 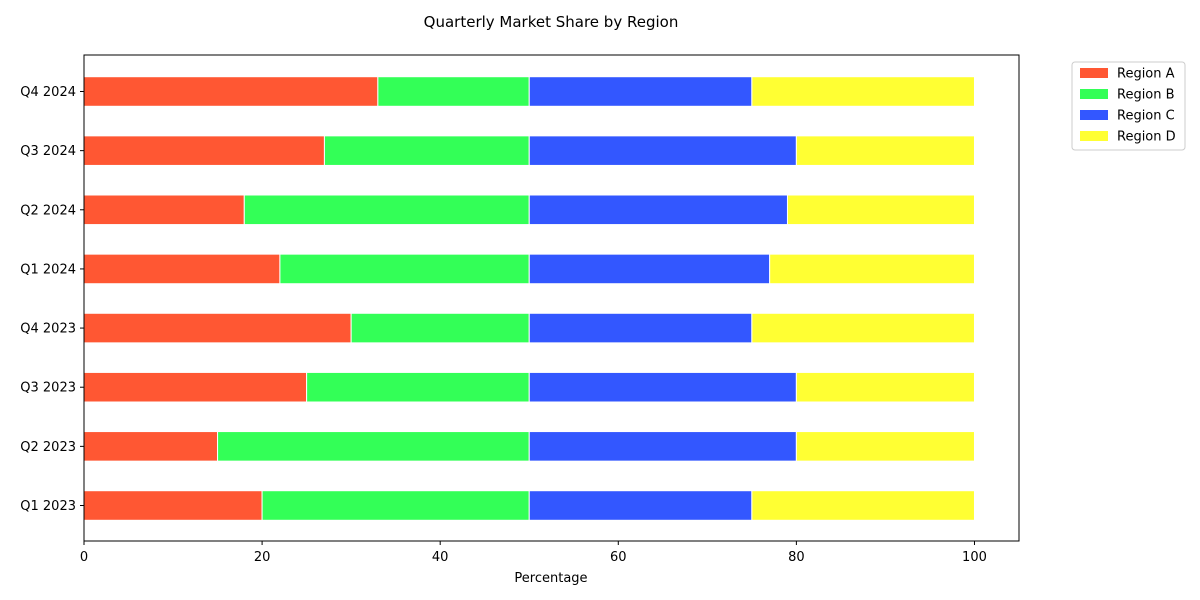 What do you see at coordinates (533, 553) in the screenshot?
I see `x-axis: 0 20 40 60 80 100` at bounding box center [533, 553].